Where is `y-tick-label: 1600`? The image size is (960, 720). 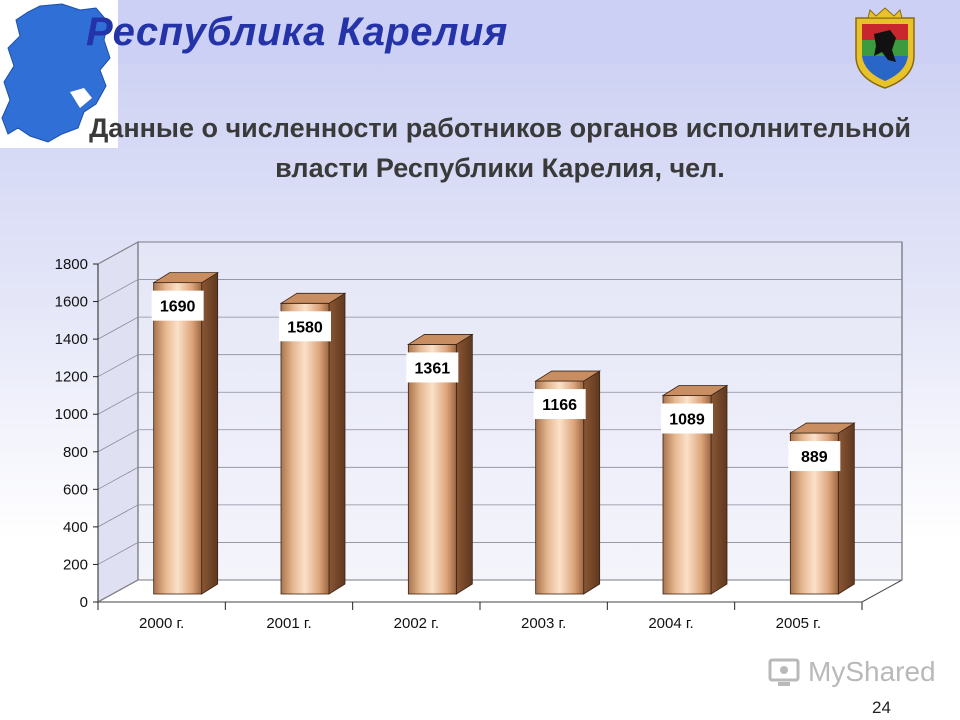 y-tick-label: 1600 is located at coordinates (71, 302).